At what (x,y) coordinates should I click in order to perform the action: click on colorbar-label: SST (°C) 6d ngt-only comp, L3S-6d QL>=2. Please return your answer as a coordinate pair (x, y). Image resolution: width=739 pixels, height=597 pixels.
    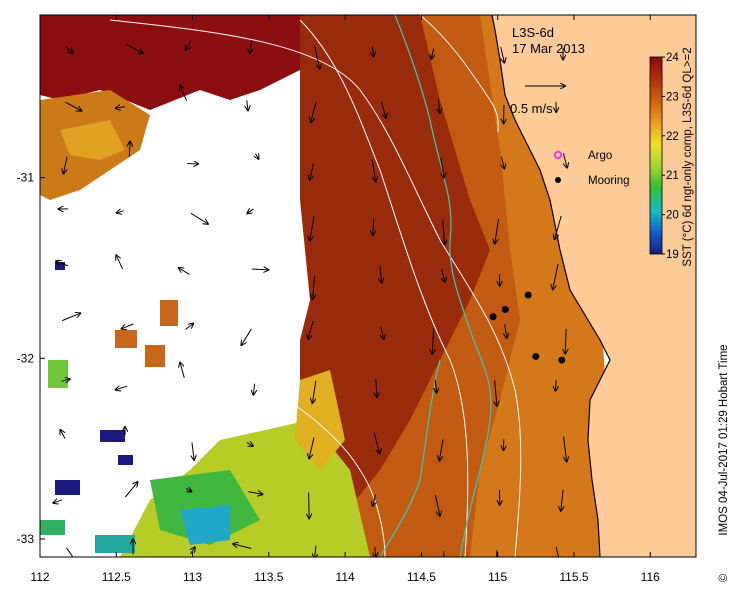
    Looking at the image, I should click on (688, 156).